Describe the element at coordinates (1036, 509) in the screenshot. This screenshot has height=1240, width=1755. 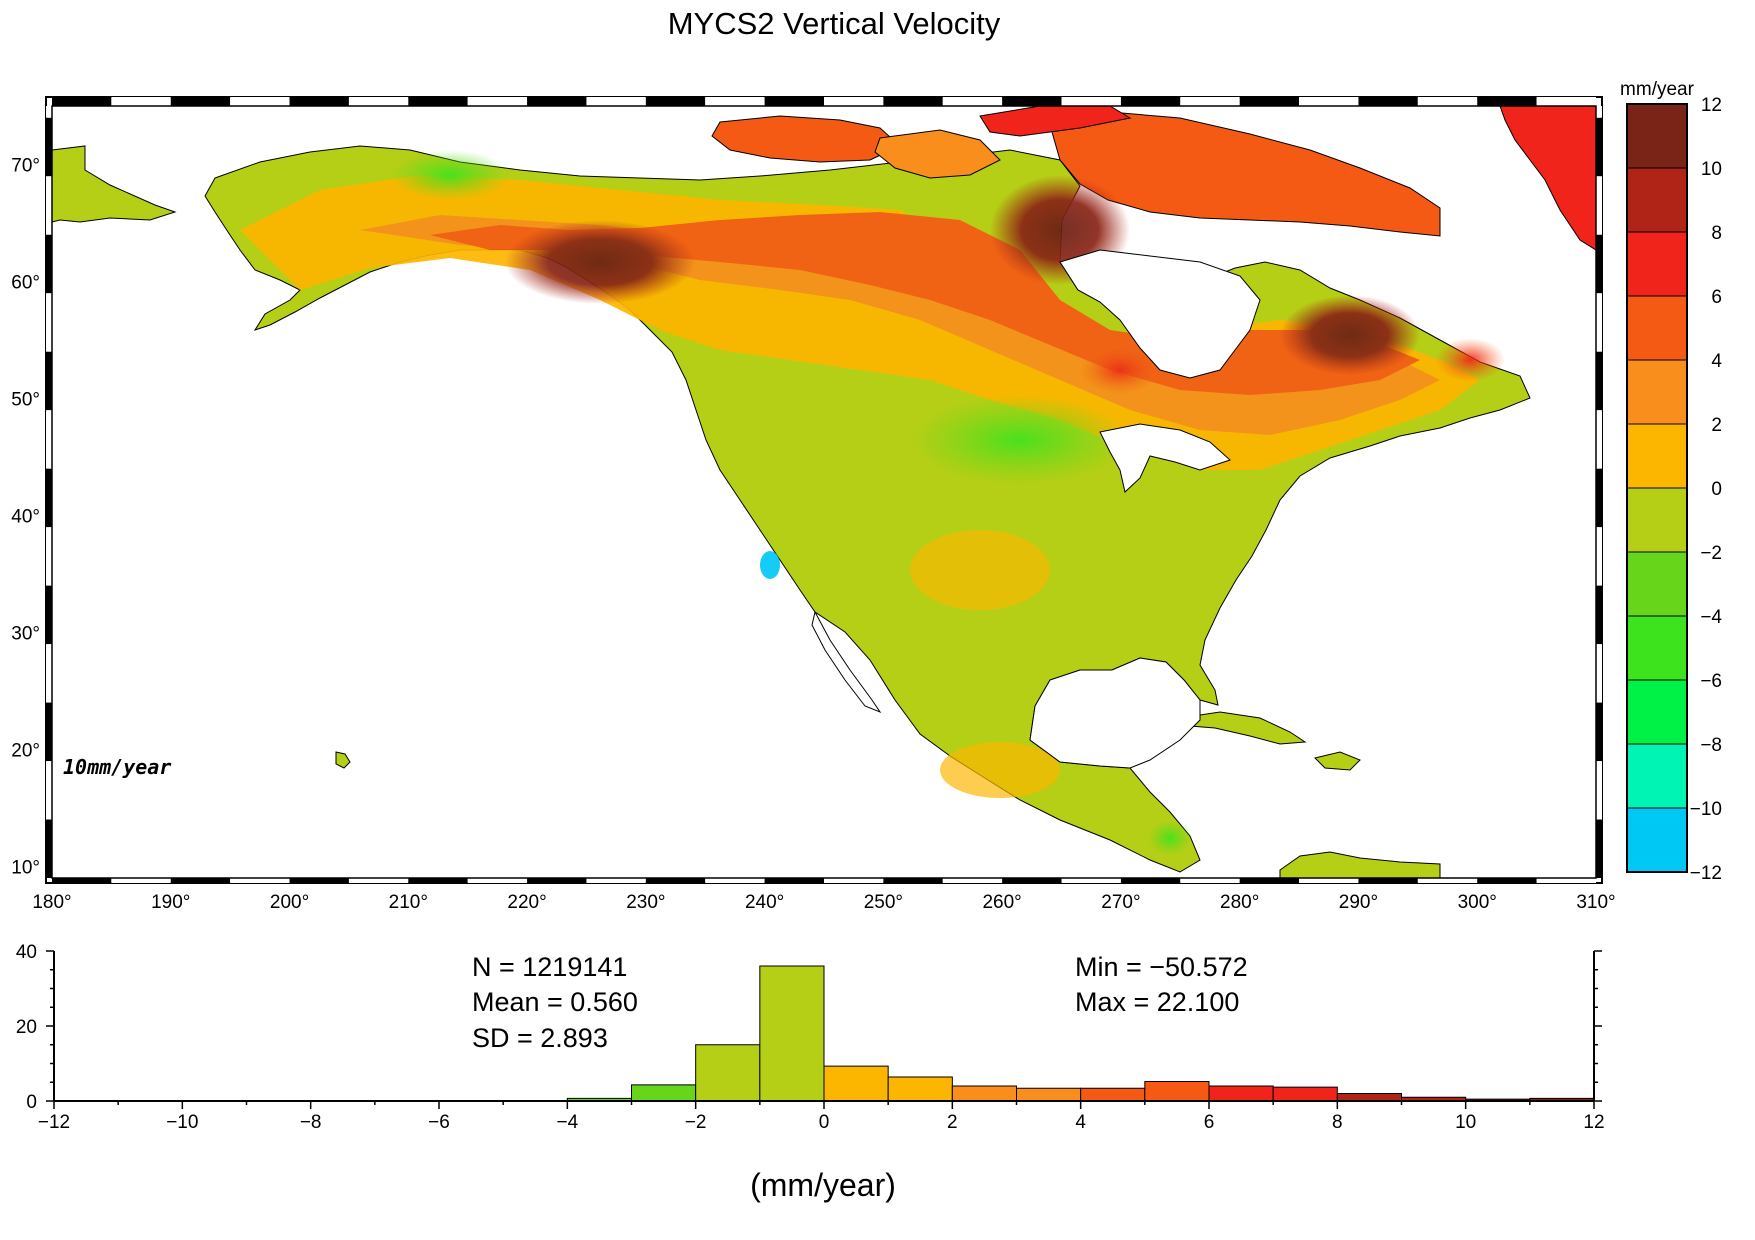
I see `water-bodies` at that location.